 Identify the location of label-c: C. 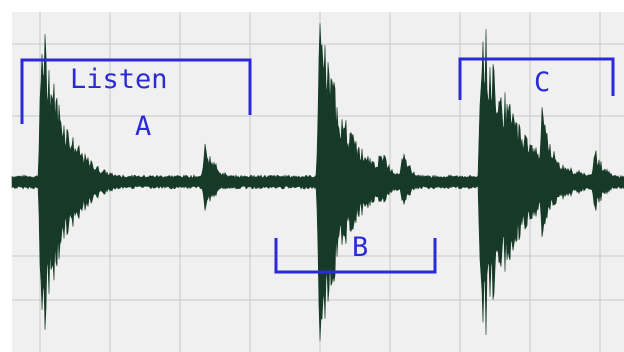
(542, 82).